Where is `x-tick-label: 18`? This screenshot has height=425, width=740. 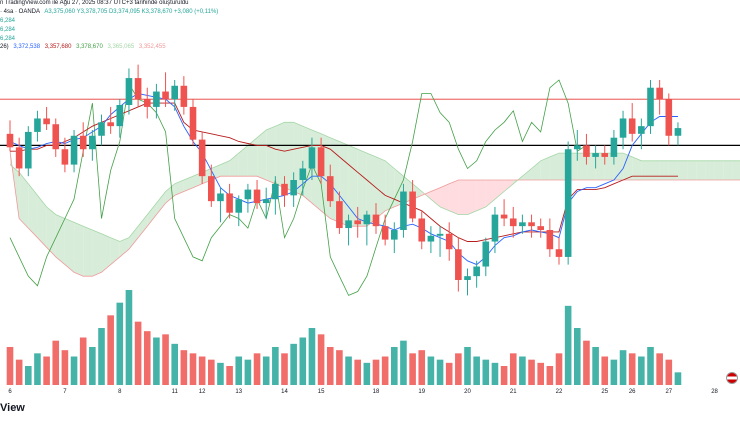
x-tick-label: 18 is located at coordinates (376, 392).